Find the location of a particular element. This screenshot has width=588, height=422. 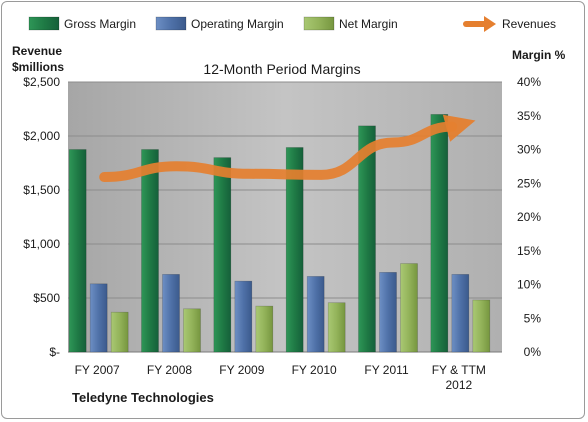

x-tick-label-0: FY 2007 is located at coordinates (97, 370).